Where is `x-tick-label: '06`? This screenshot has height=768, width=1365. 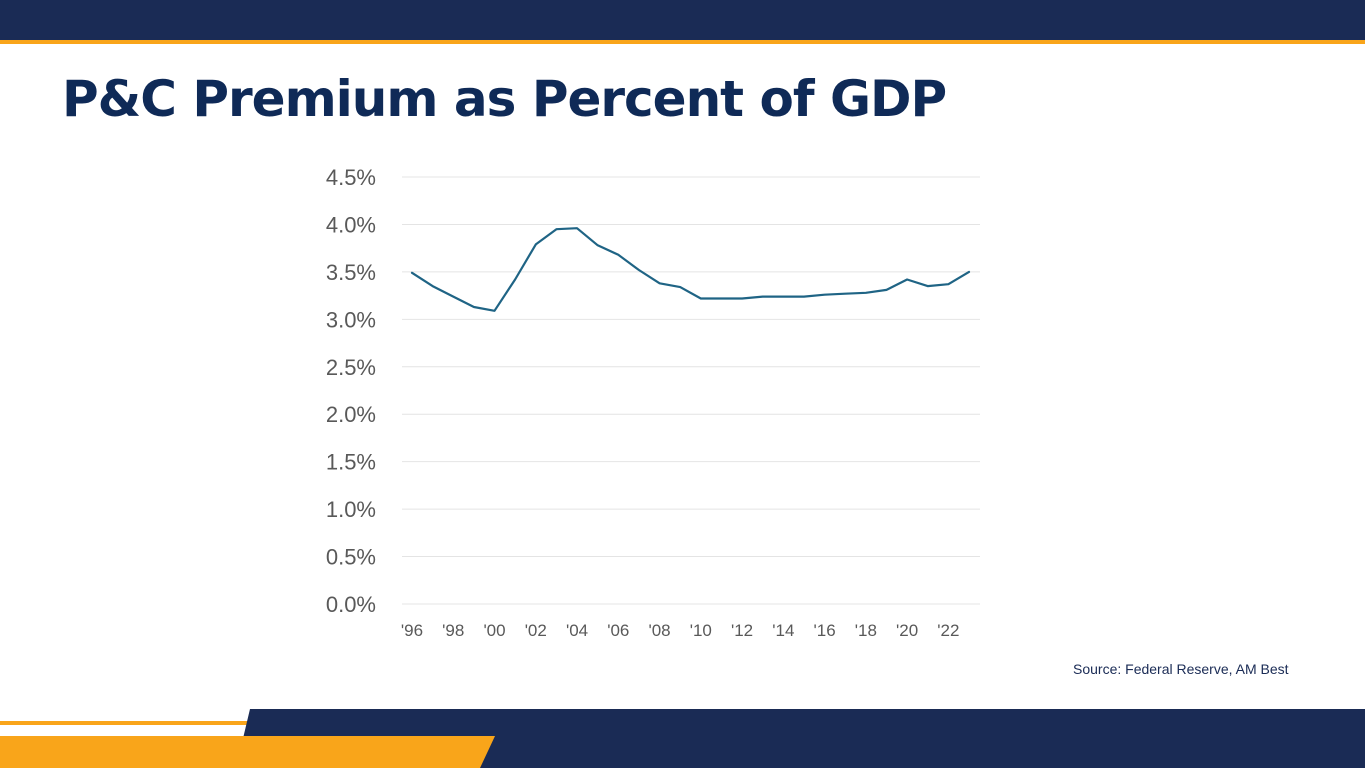 x-tick-label: '06 is located at coordinates (618, 630).